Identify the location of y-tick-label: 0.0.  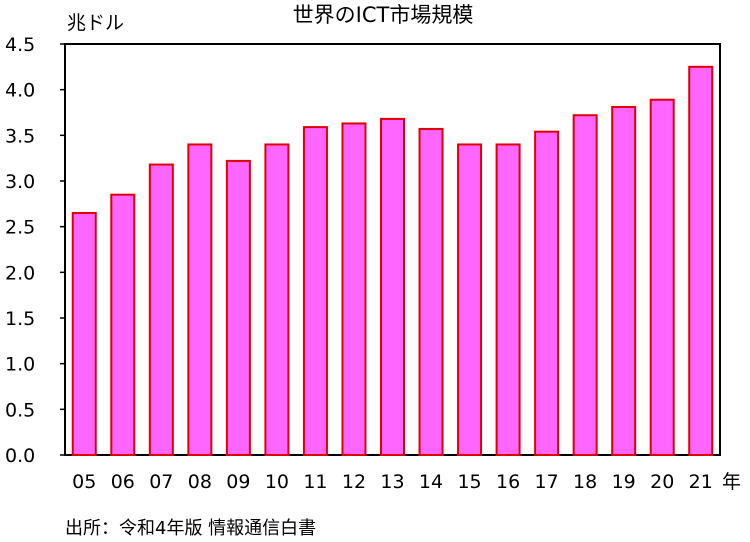
(20, 456).